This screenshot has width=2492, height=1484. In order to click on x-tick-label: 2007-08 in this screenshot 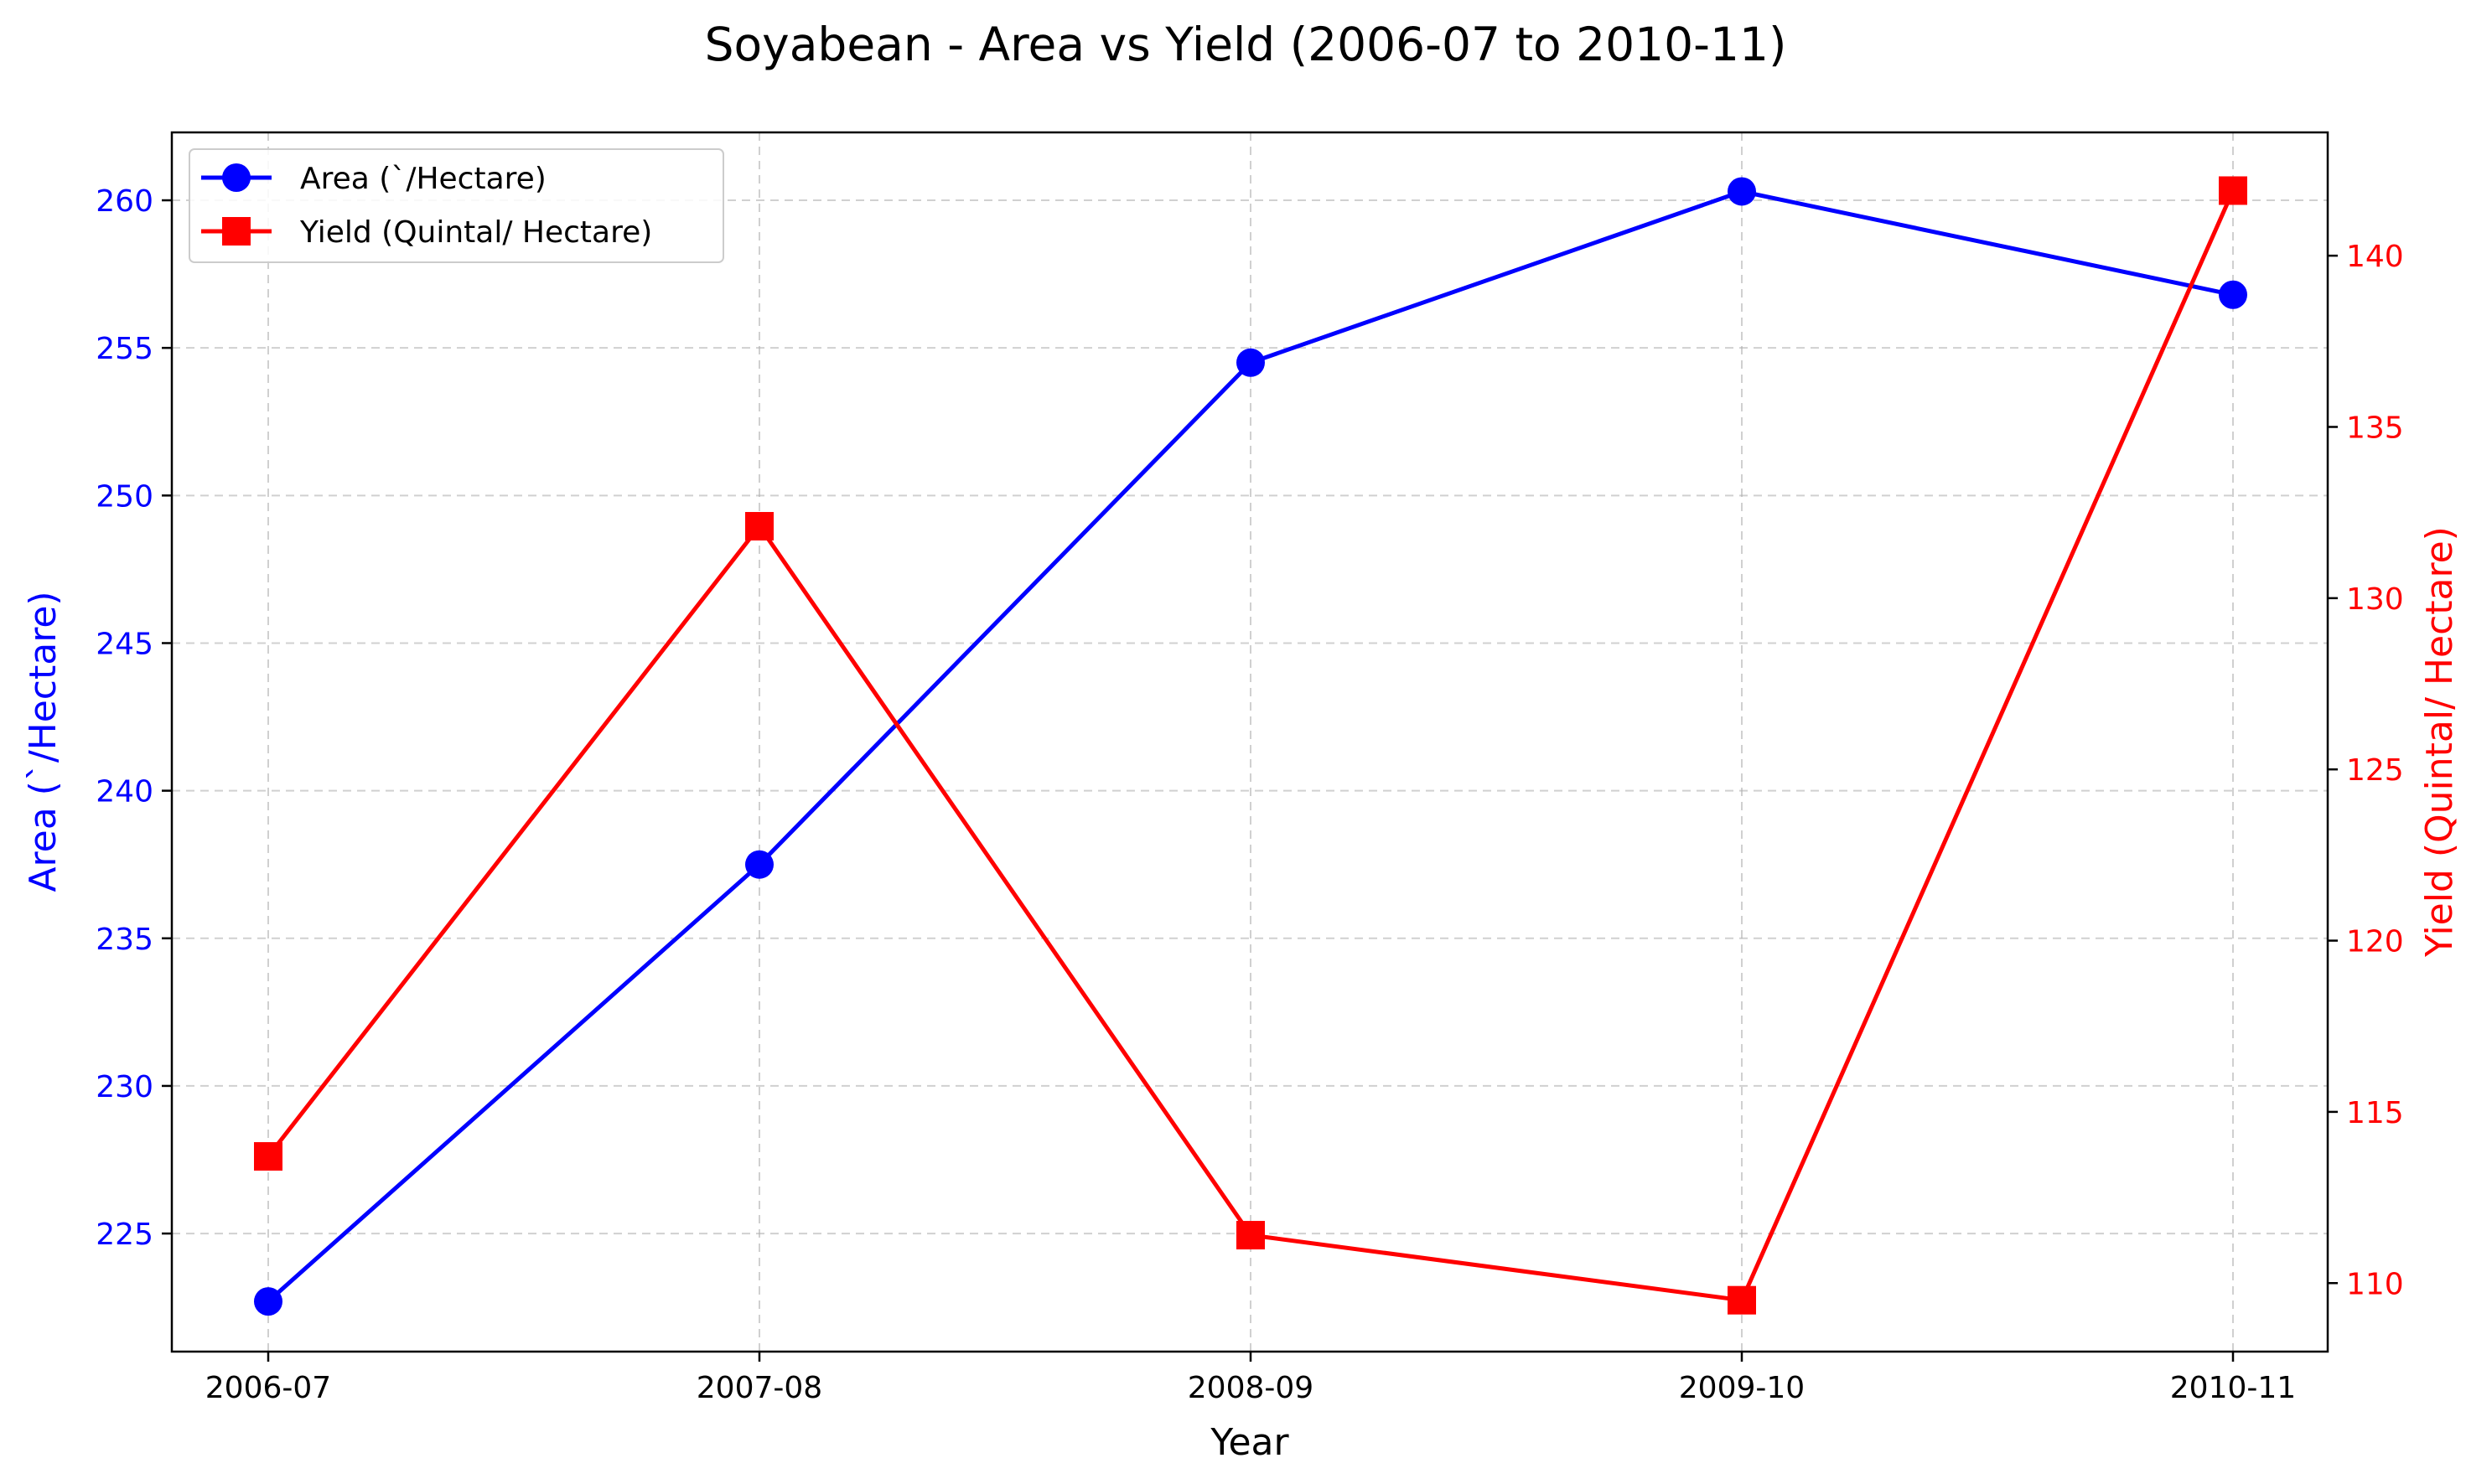, I will do `click(759, 1388)`.